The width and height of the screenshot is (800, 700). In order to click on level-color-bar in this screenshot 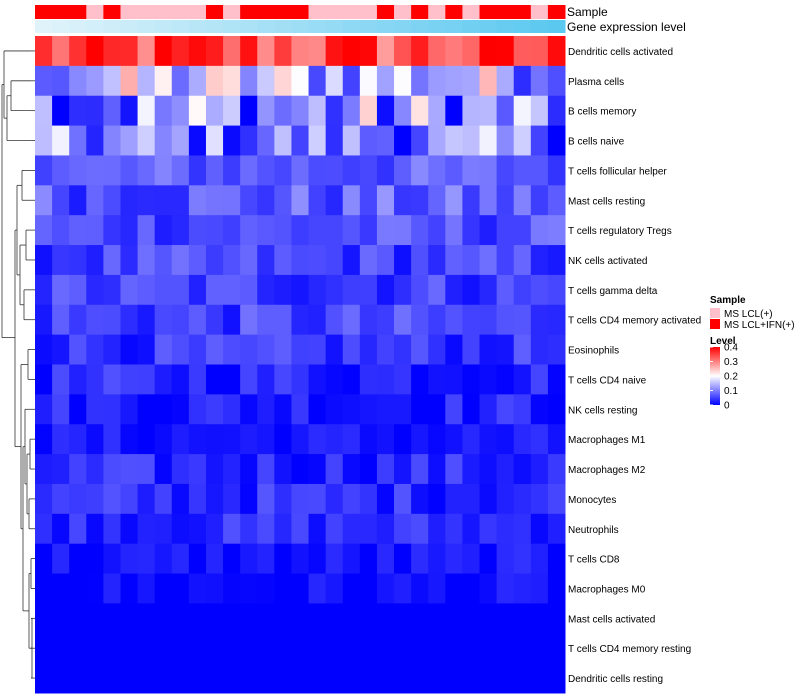, I will do `click(715, 376)`.